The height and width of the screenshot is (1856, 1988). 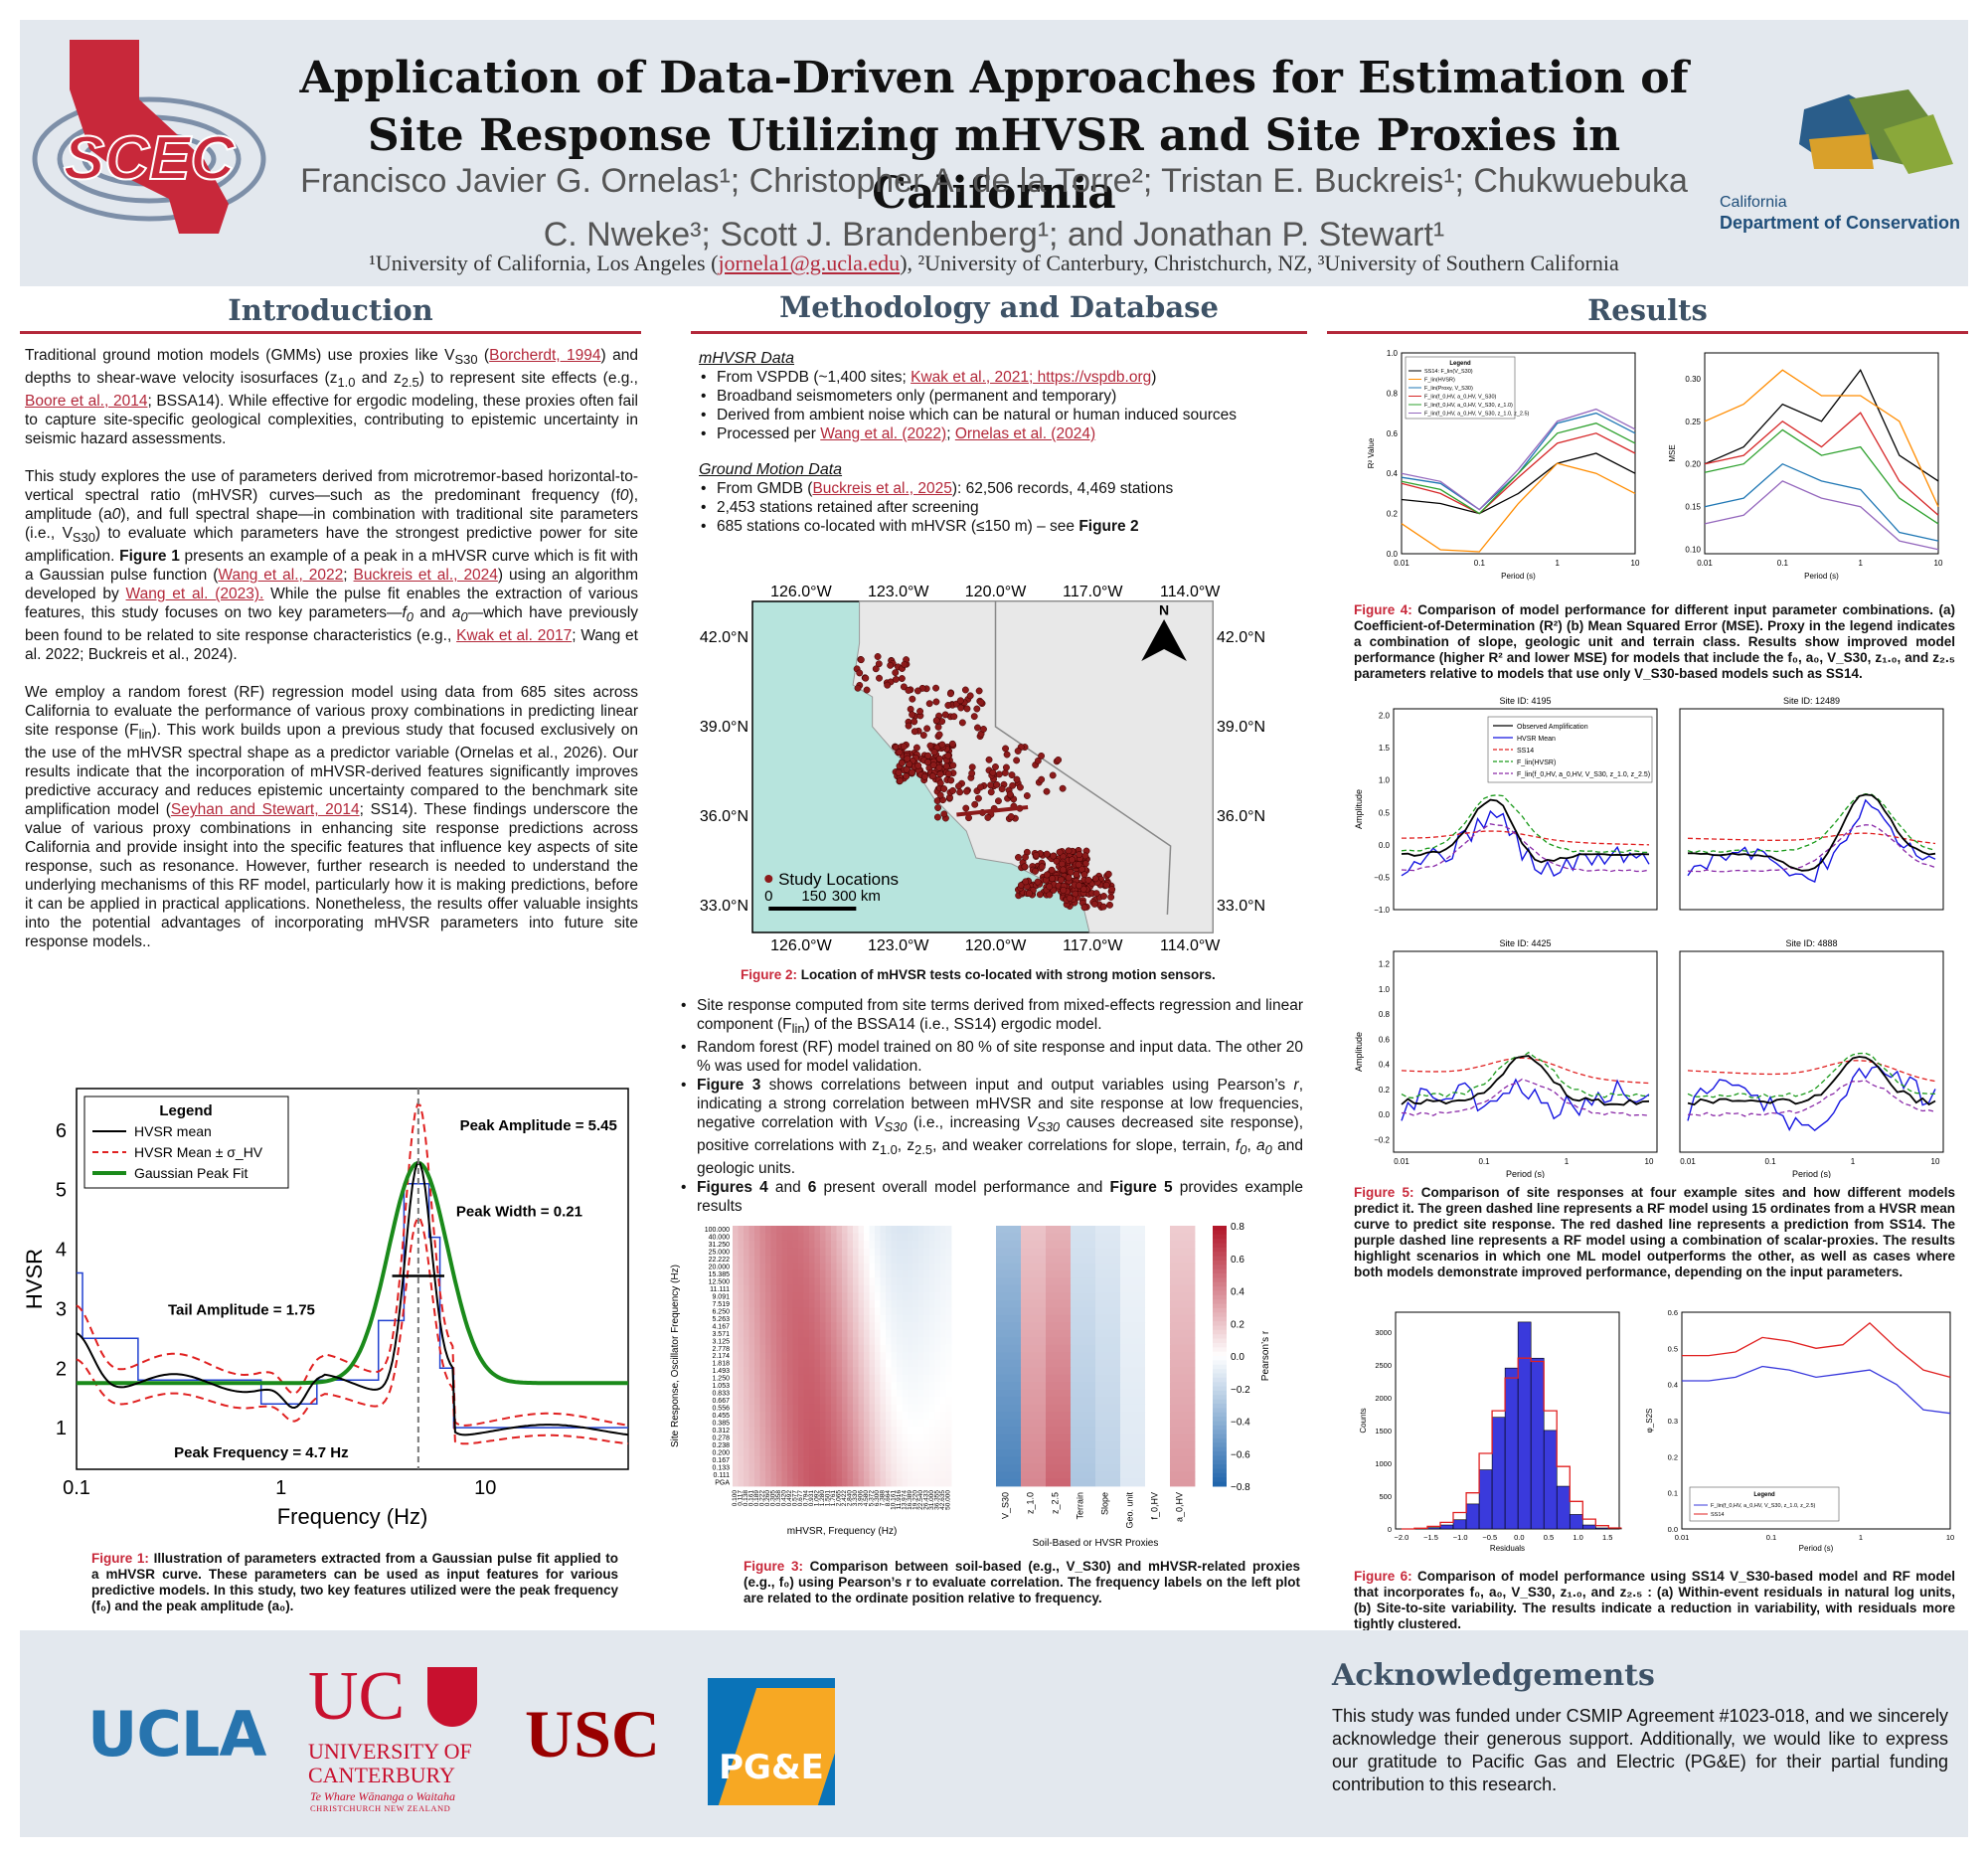 What do you see at coordinates (1673, 1385) in the screenshot?
I see `y-tick-label: 0.4` at bounding box center [1673, 1385].